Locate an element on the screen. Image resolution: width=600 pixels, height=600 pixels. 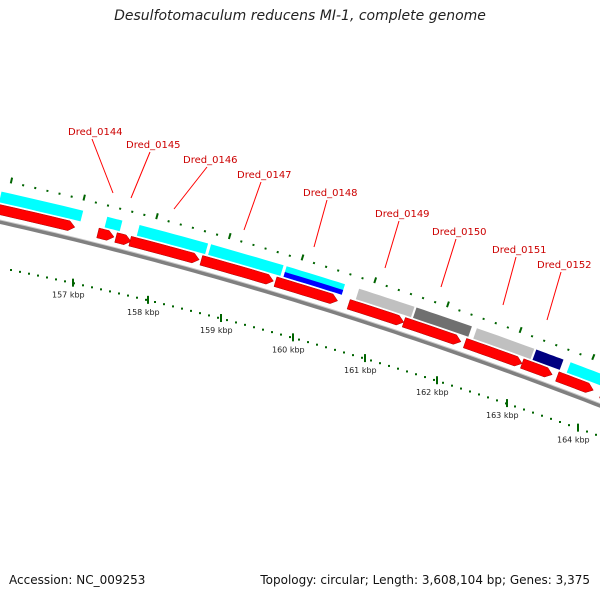
scale-label: 159 kbp is located at coordinates (216, 330).